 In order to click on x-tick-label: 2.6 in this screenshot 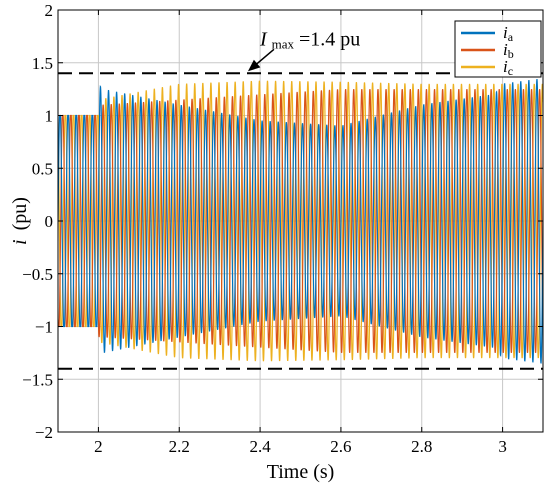, I will do `click(340, 446)`.